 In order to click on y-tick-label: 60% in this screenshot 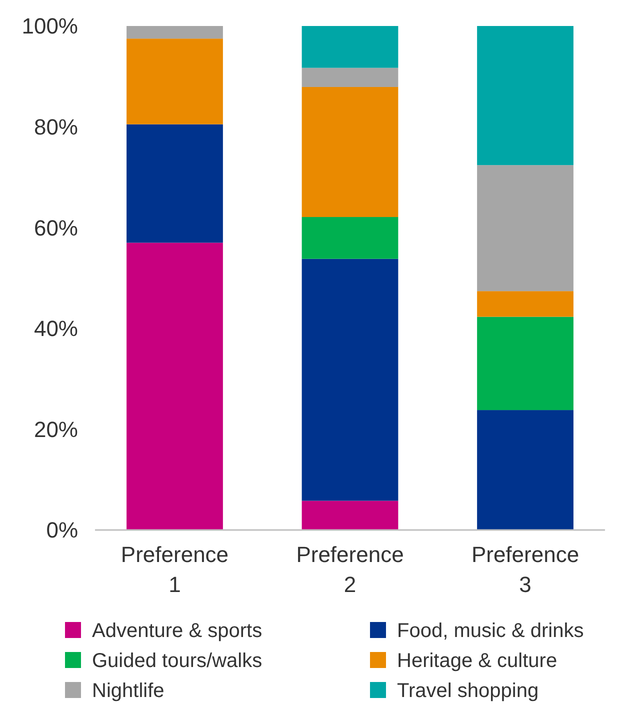, I will do `click(56, 227)`.